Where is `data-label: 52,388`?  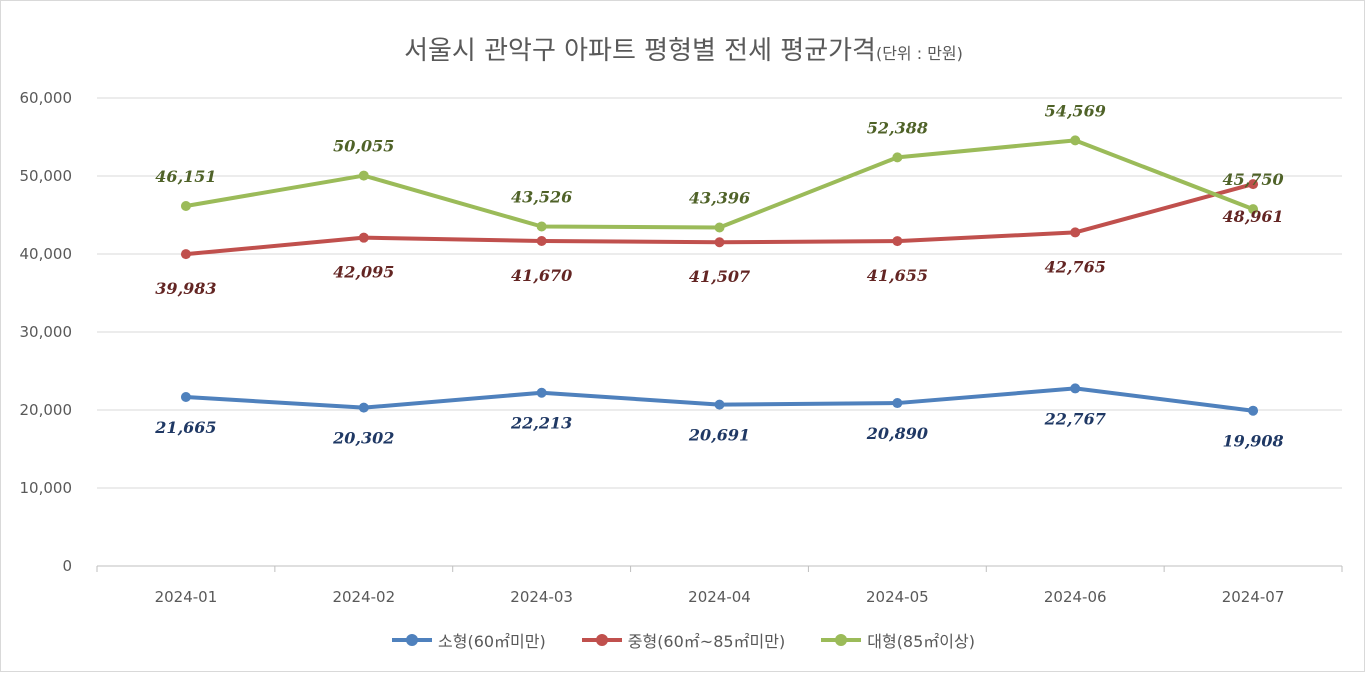
data-label: 52,388 is located at coordinates (897, 127).